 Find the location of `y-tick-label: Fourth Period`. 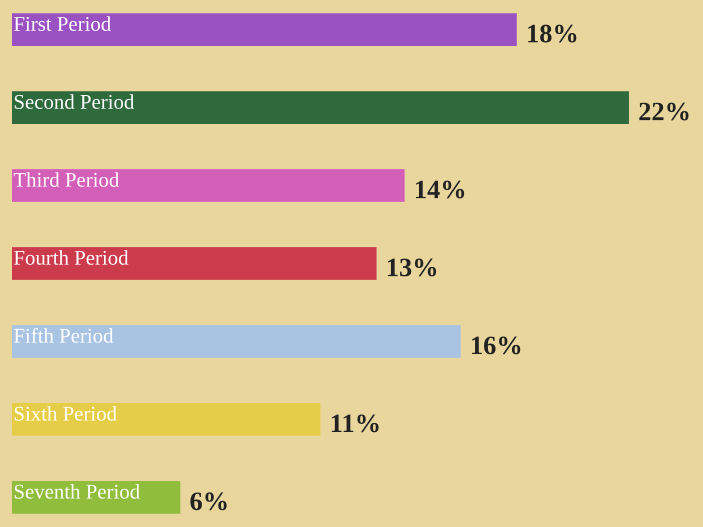

y-tick-label: Fourth Period is located at coordinates (71, 257).